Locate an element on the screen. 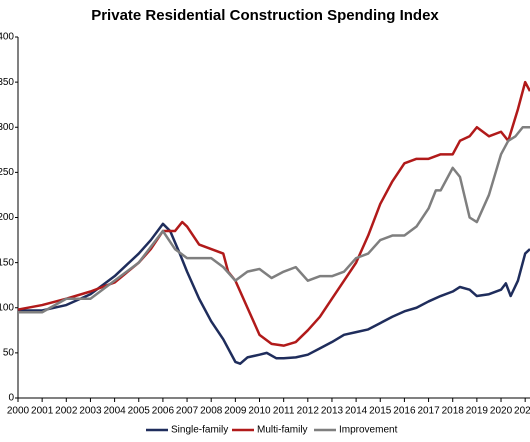 The image size is (530, 442). y-tick-label: 200 is located at coordinates (7, 217).